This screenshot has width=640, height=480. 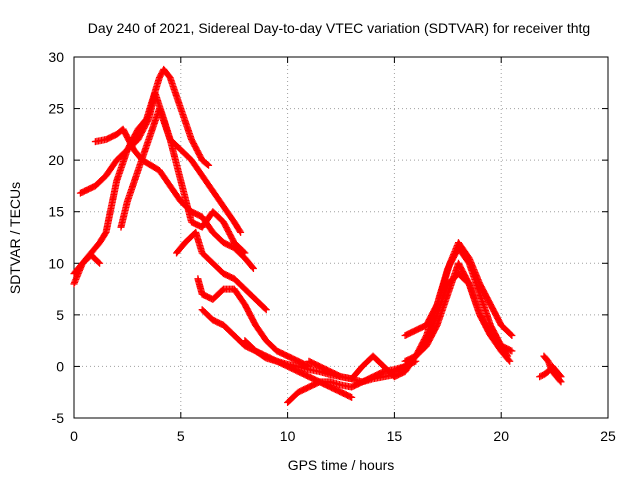 I want to click on x-tick-label: 10, so click(x=288, y=436).